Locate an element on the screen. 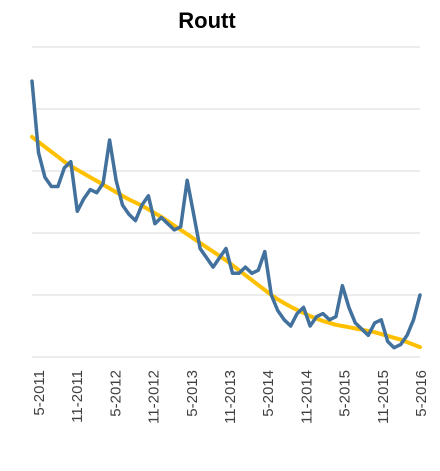 This screenshot has height=471, width=440. x-tick-label: 11-2013 is located at coordinates (230, 397).